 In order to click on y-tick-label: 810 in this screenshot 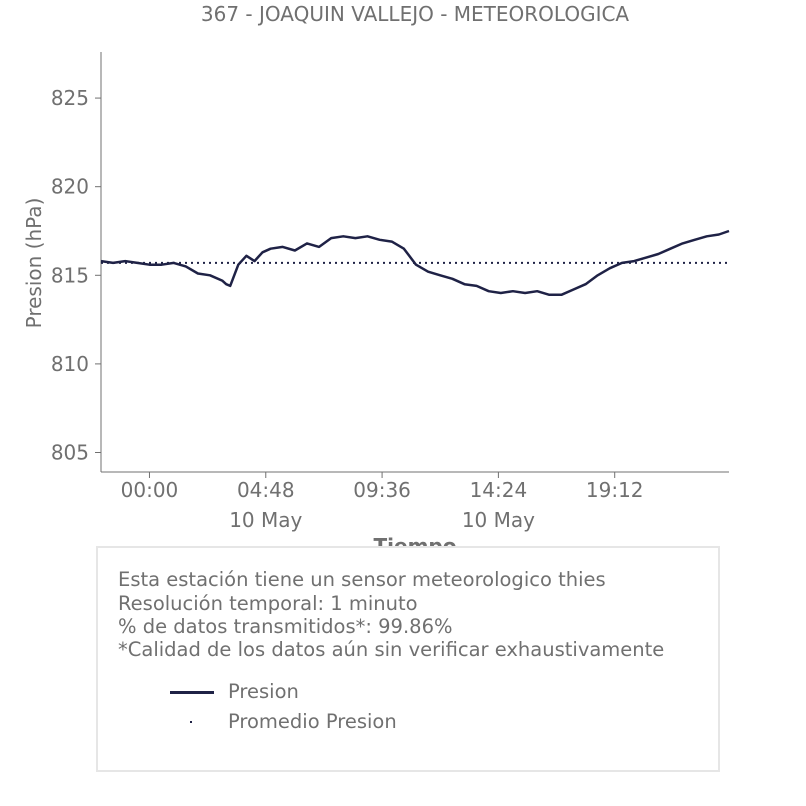, I will do `click(70, 364)`.